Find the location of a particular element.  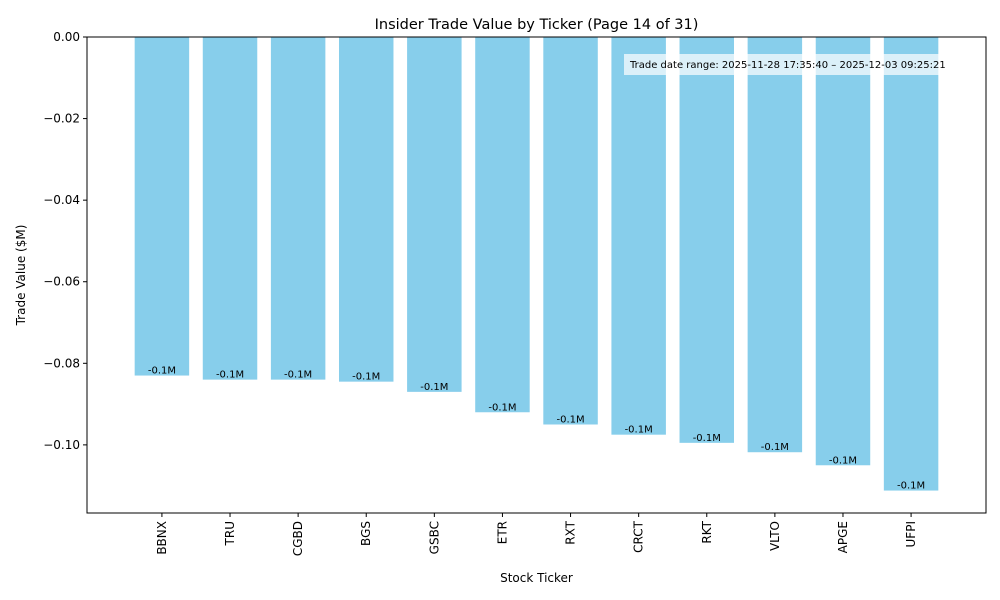

y-tick-label: −0.04 is located at coordinates (61, 200).